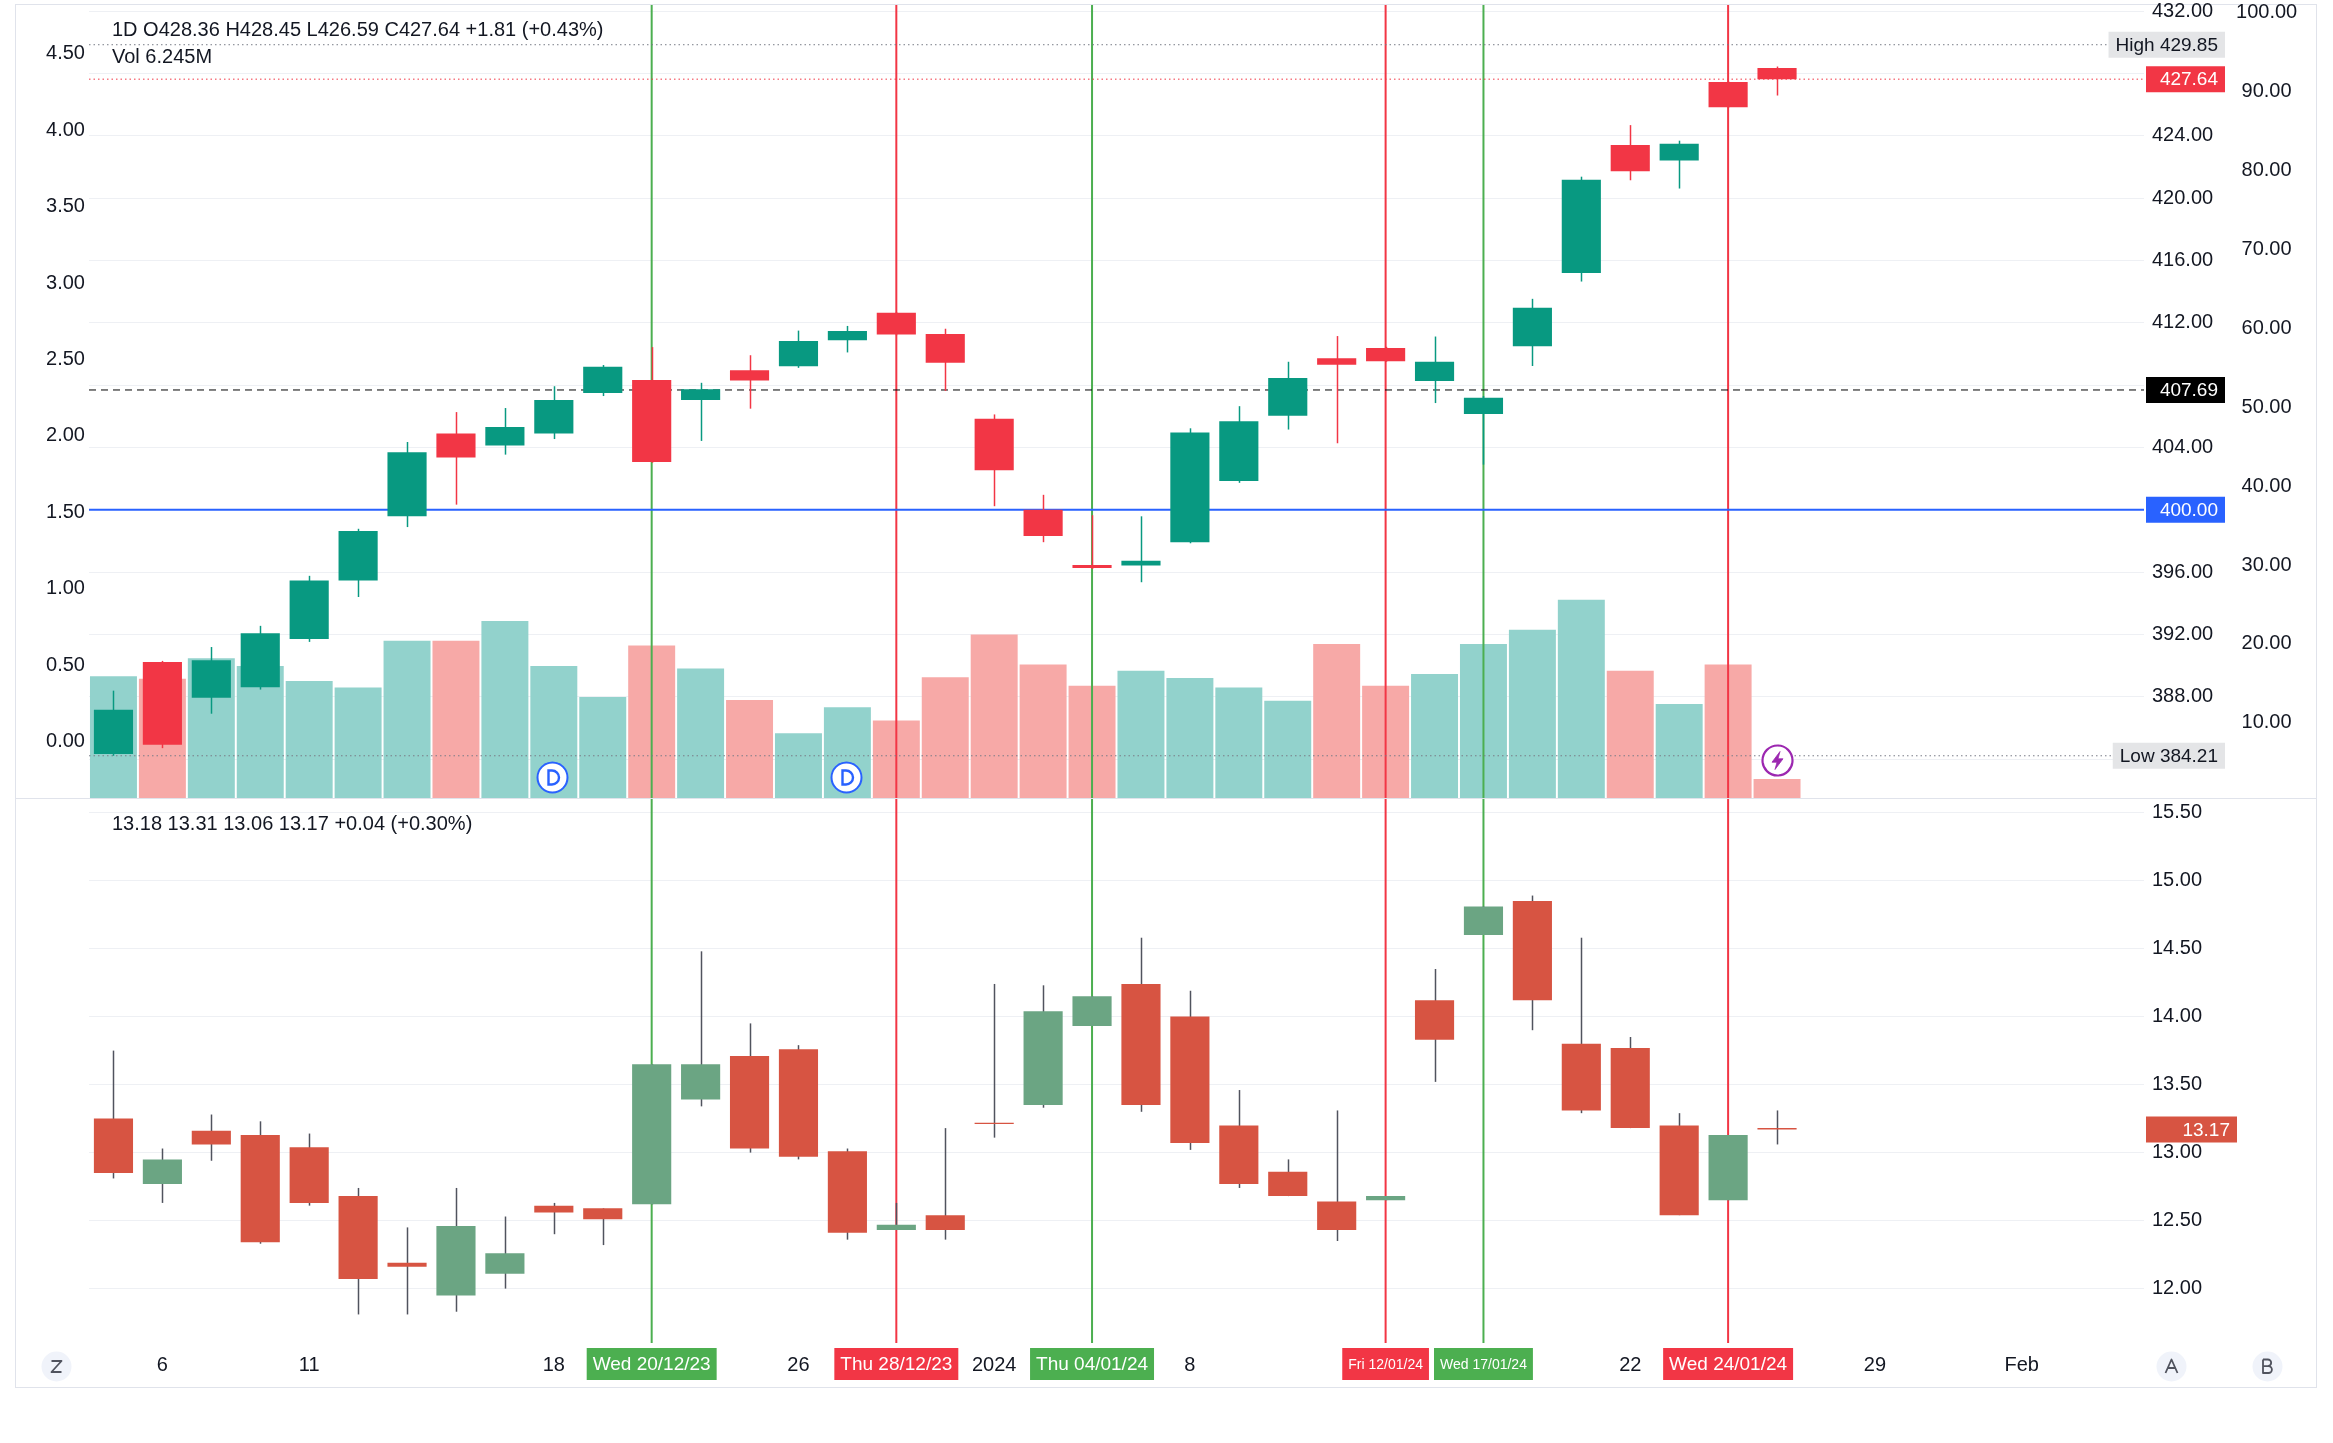  Describe the element at coordinates (2188, 390) in the screenshot. I see `ref-line-label: 407.69` at that location.